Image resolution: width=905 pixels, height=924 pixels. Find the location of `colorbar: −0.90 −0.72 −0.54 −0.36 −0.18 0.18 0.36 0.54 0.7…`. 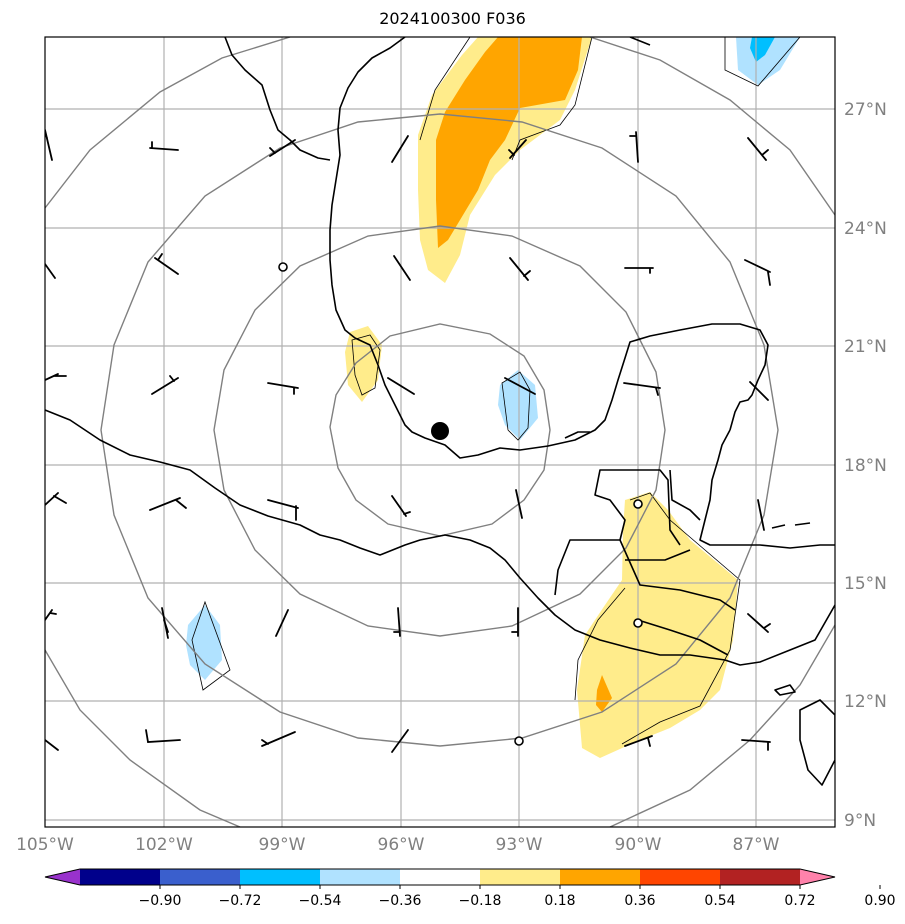

colorbar: −0.90 −0.72 −0.54 −0.36 −0.18 0.18 0.36 0.54 0.7… is located at coordinates (470, 888).